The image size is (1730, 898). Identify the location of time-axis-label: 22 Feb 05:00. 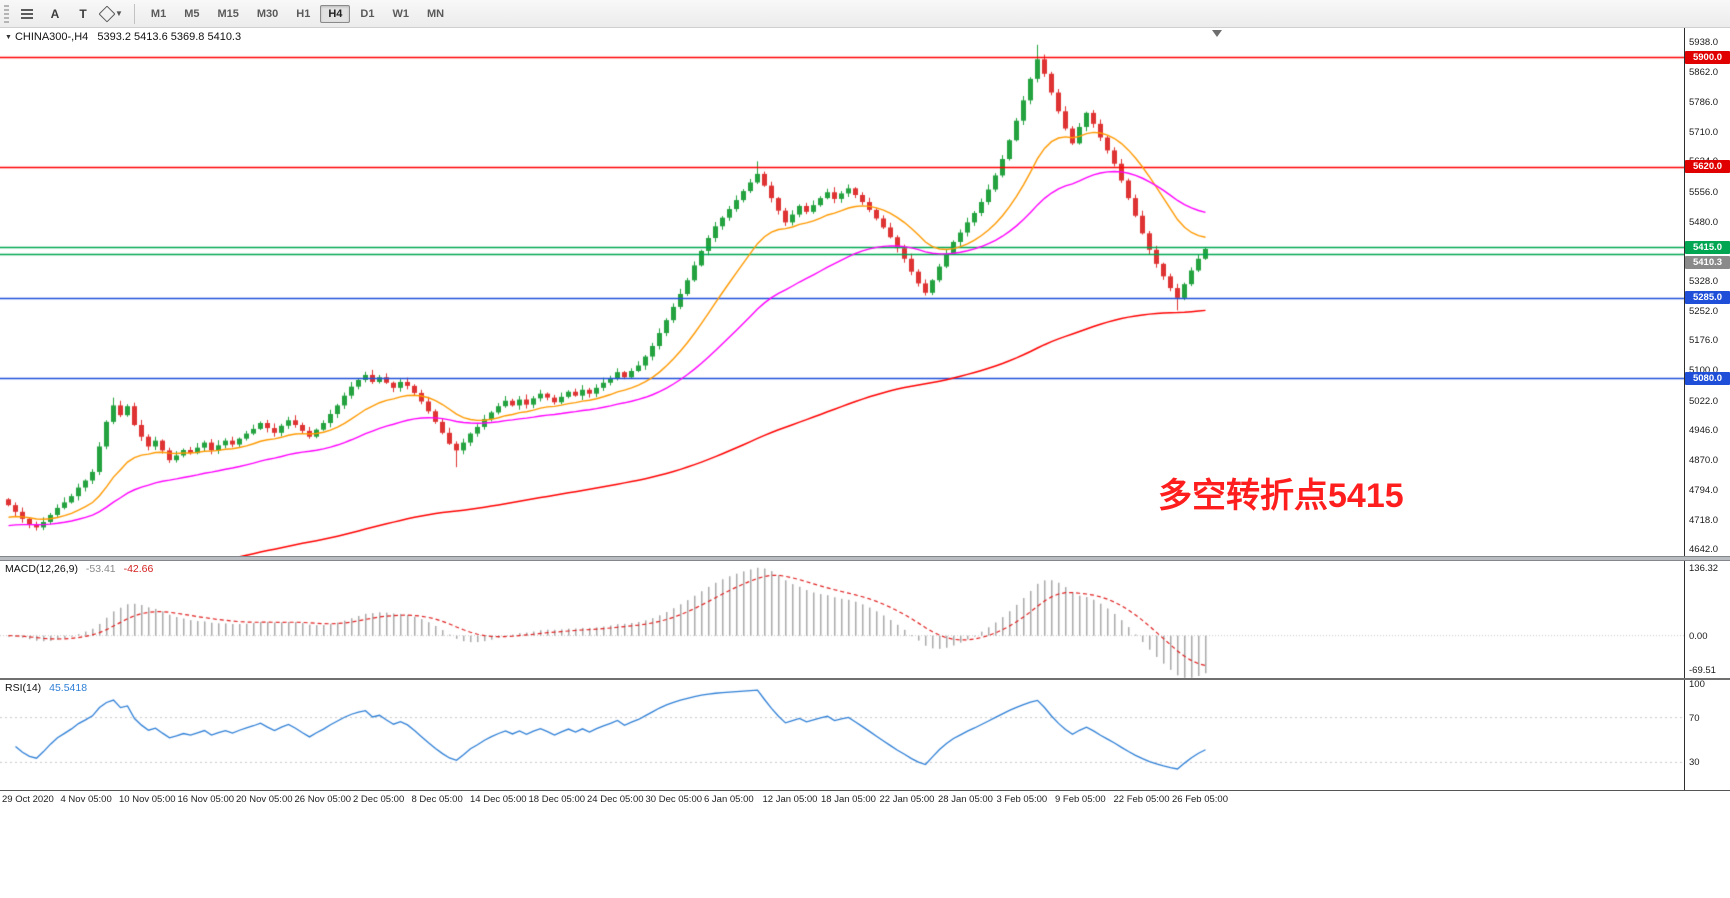
(1141, 799).